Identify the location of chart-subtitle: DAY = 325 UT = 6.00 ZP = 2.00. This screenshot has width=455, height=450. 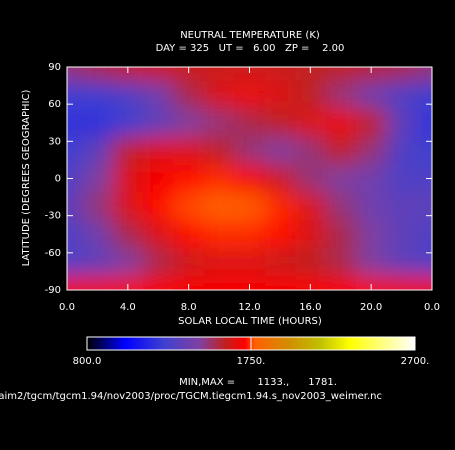
(250, 48).